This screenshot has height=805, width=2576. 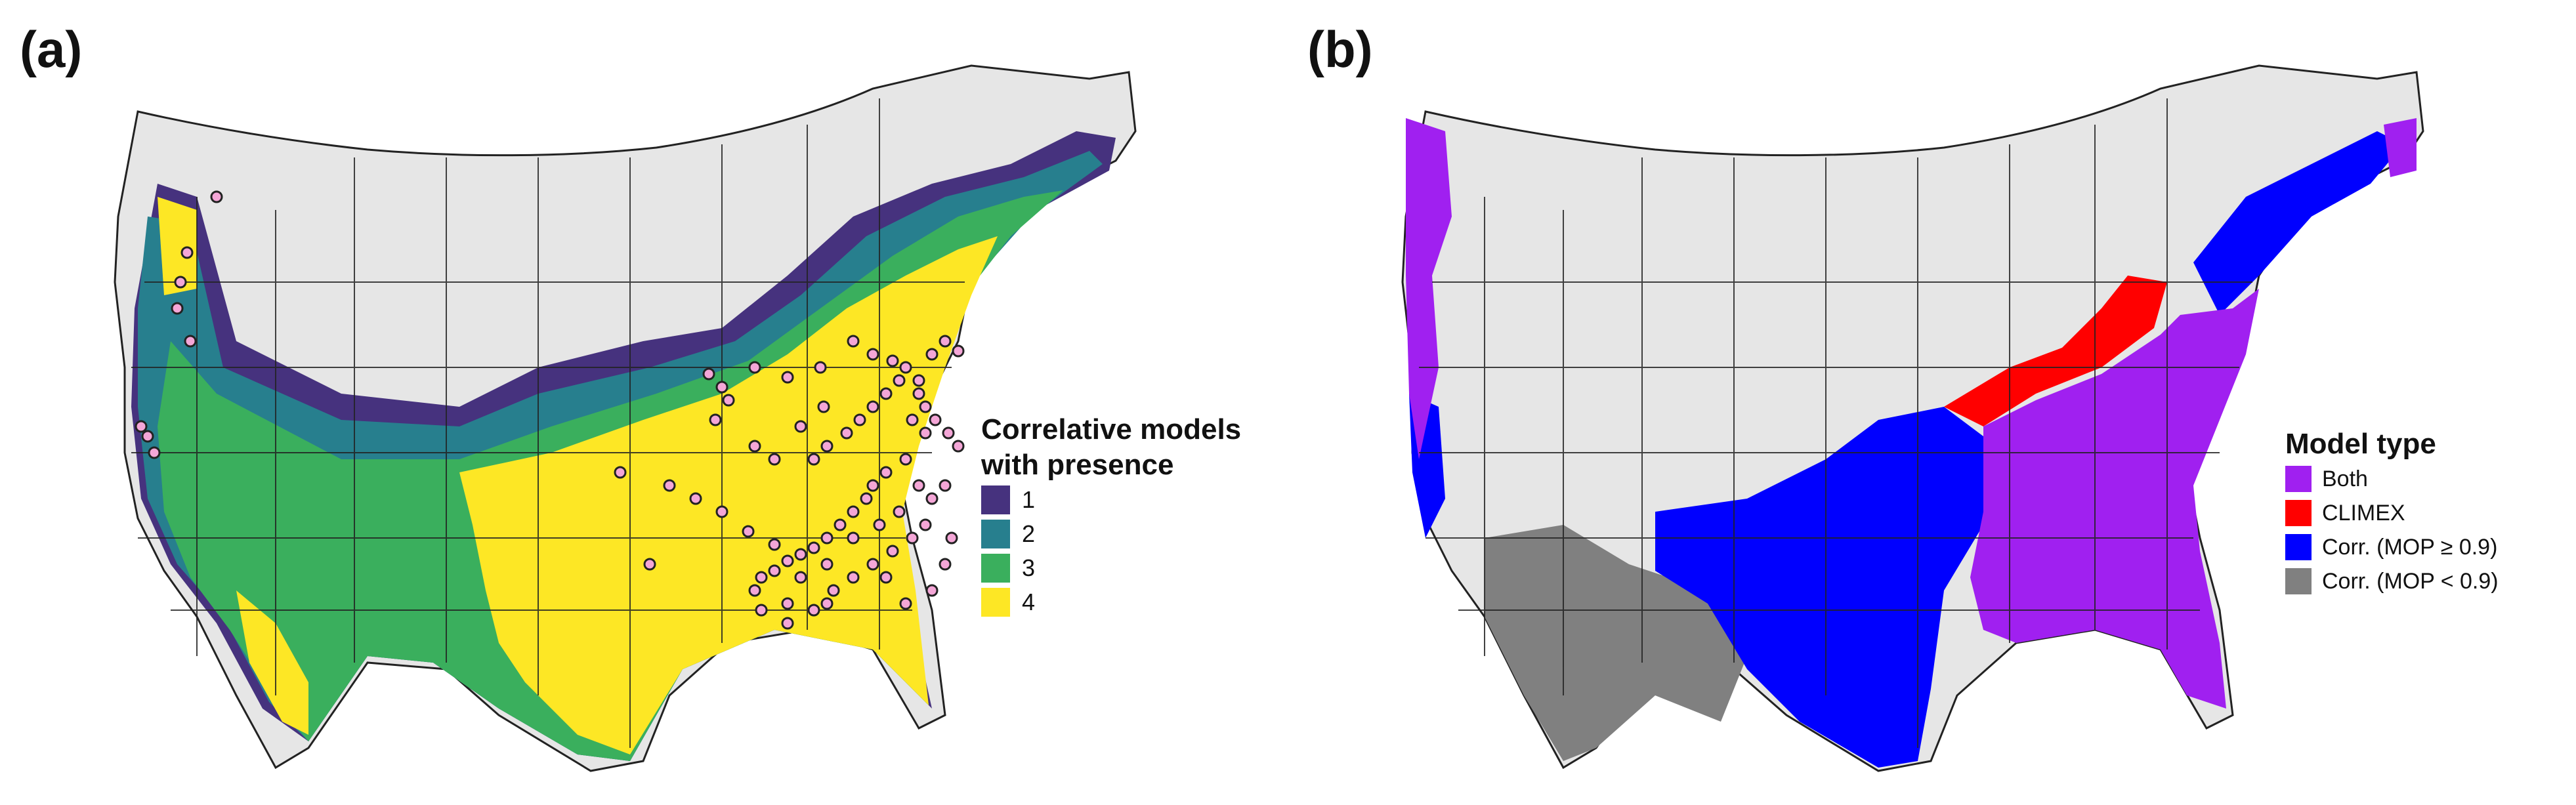 What do you see at coordinates (1151, 534) in the screenshot?
I see `legend-a-item-2: 2` at bounding box center [1151, 534].